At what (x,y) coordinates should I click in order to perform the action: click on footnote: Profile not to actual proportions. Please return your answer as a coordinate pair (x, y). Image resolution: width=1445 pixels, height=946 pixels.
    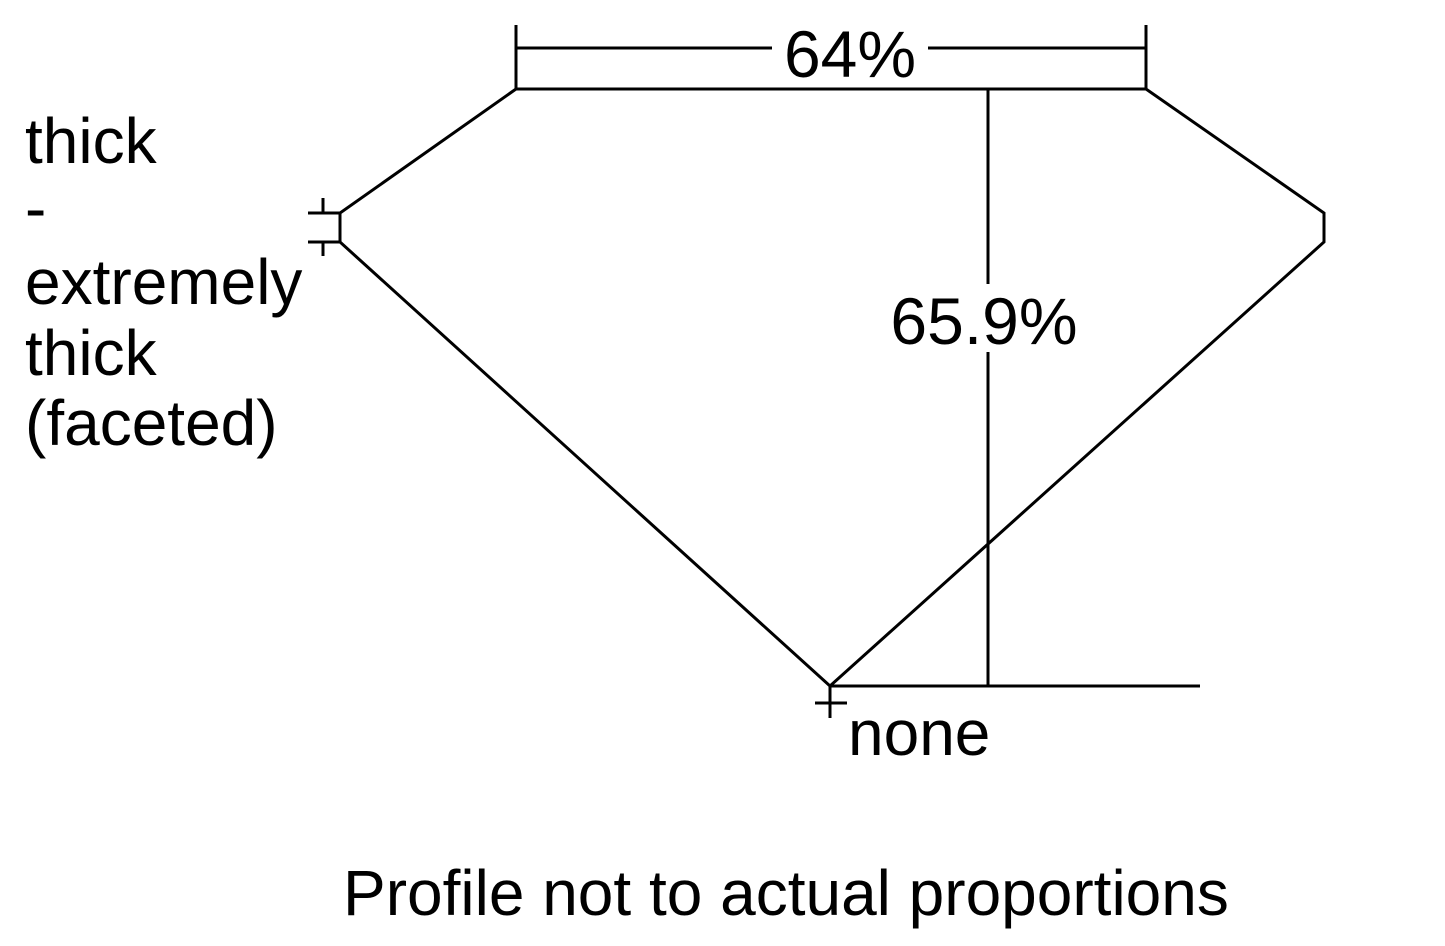
    Looking at the image, I should click on (786, 893).